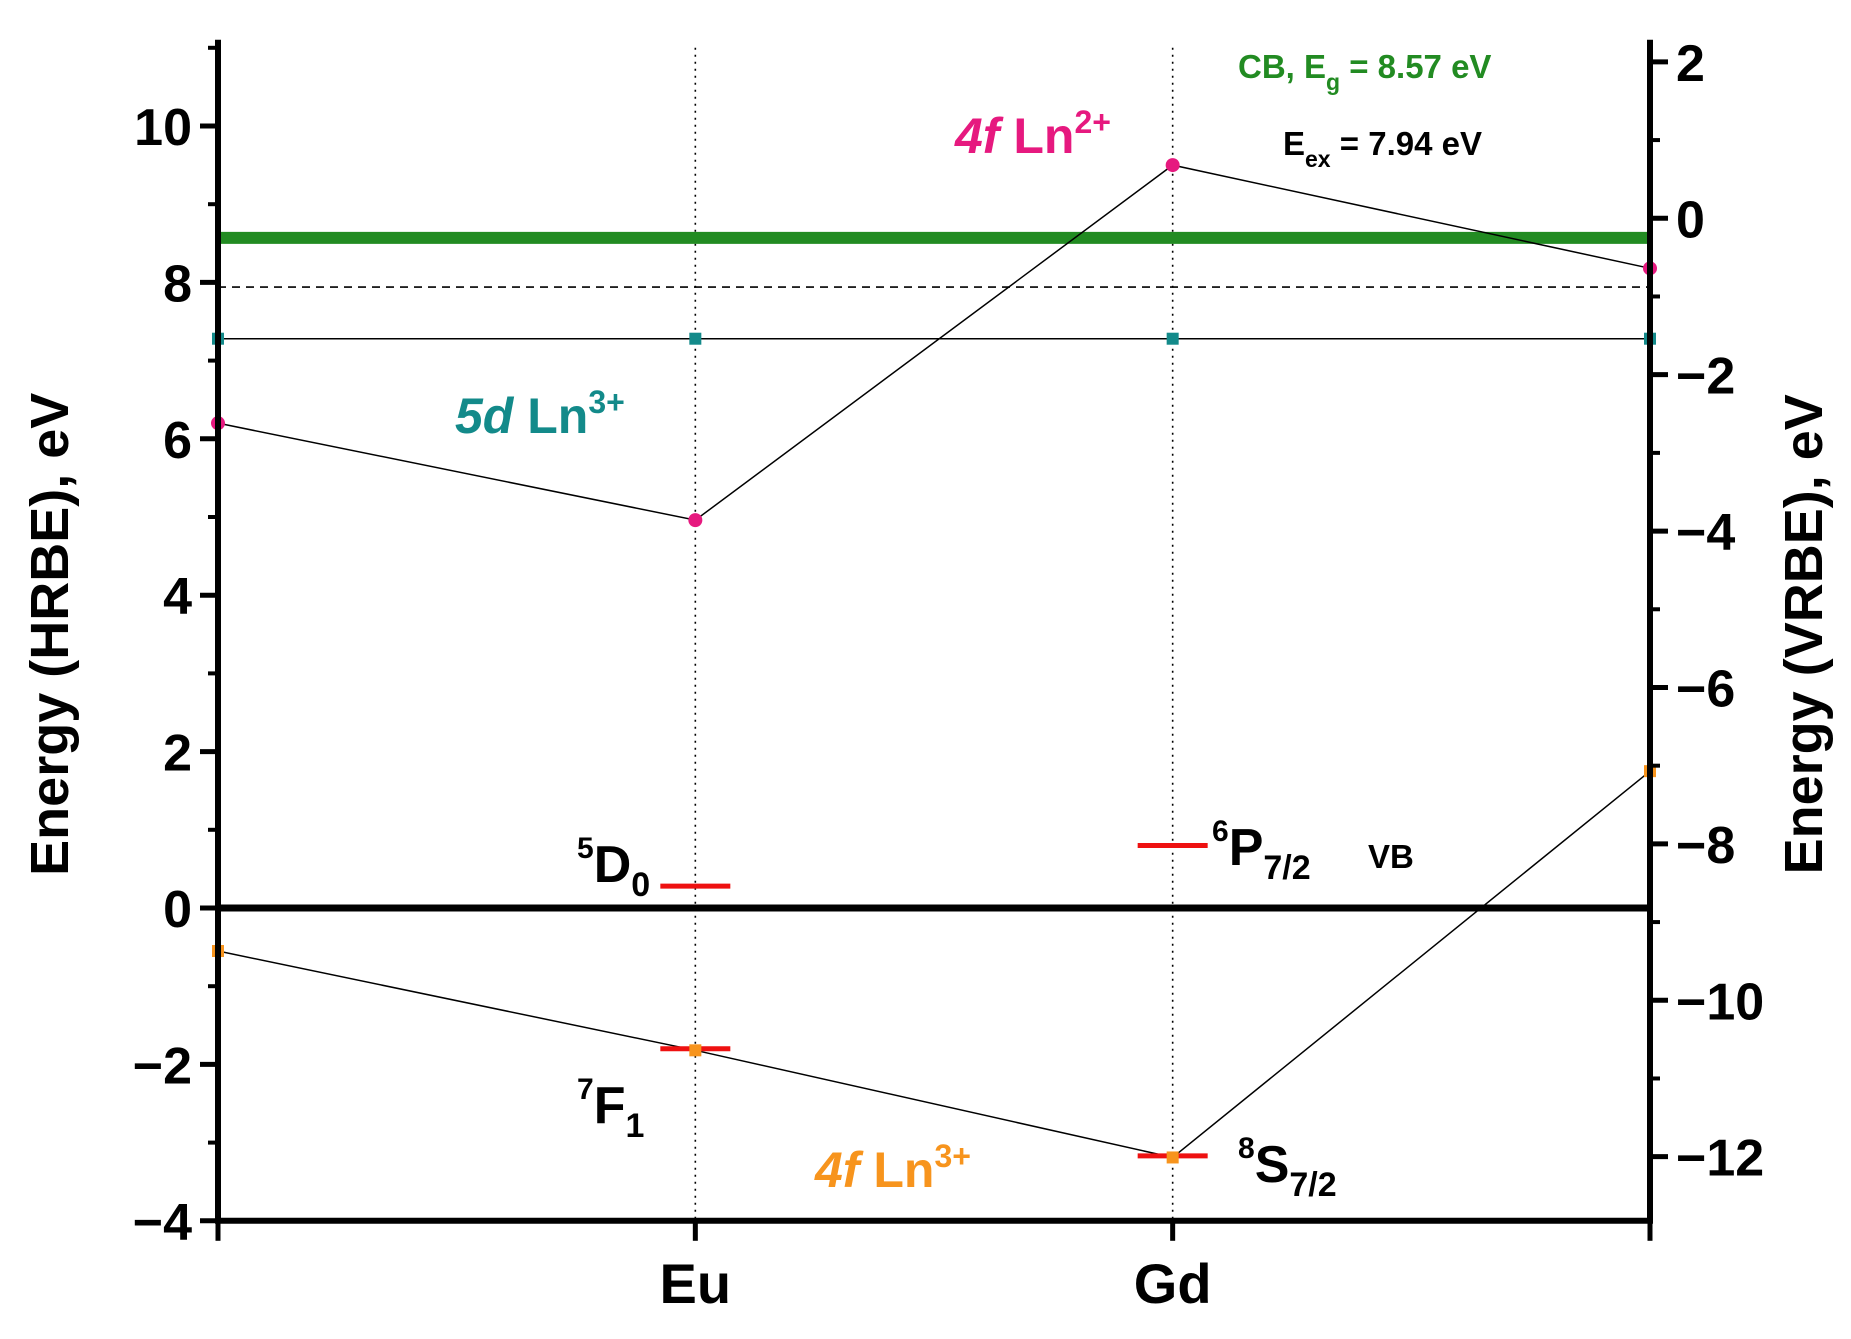 The image size is (1851, 1339). I want to click on cb-annotation-base: CB, E, so click(1282, 66).